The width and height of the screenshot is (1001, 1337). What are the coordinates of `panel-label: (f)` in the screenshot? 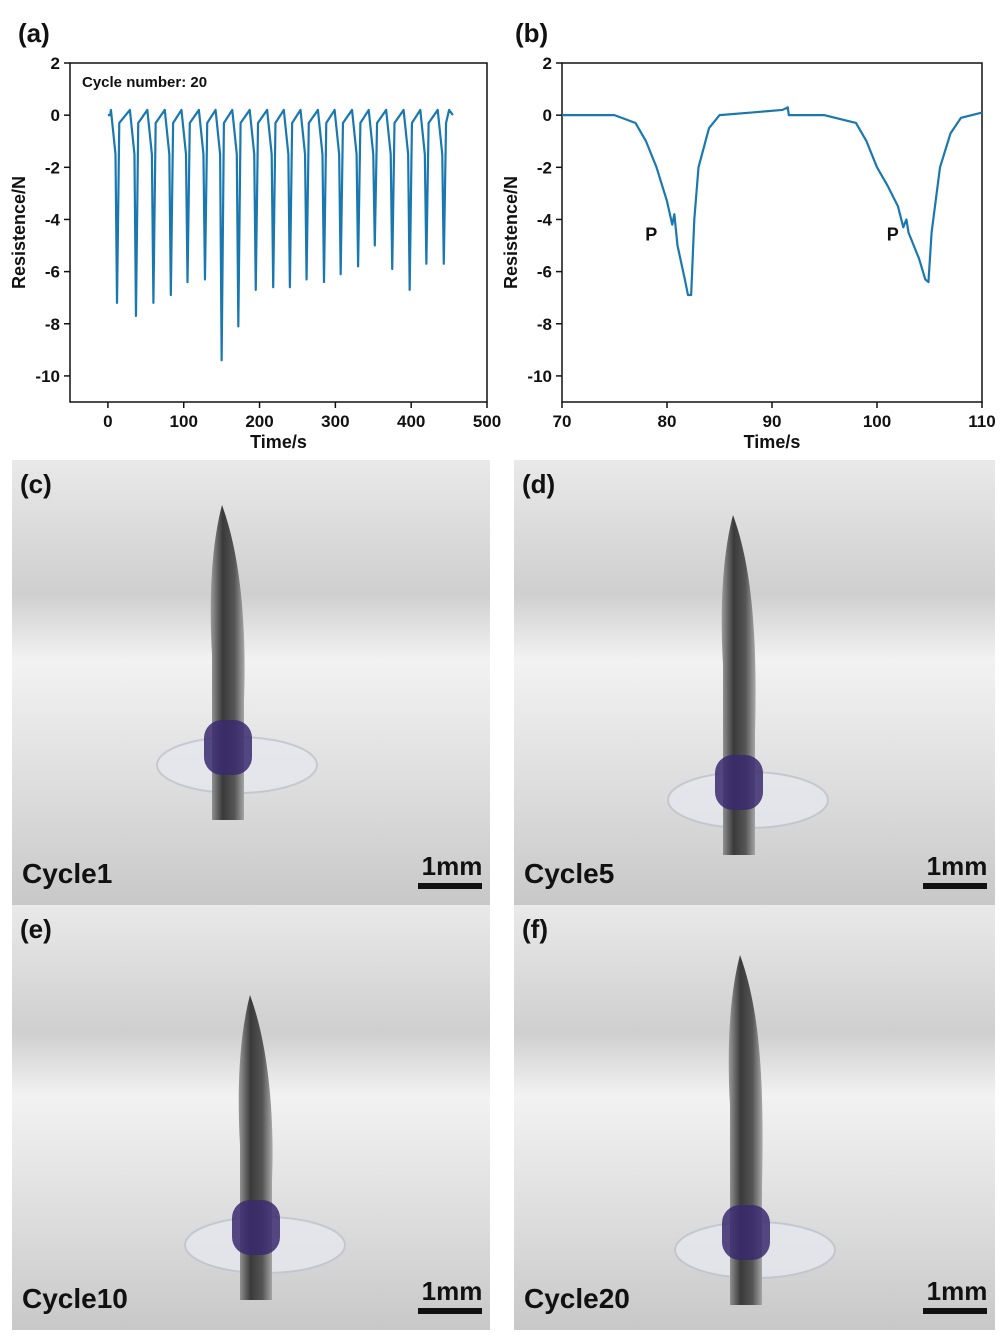 It's located at (535, 929).